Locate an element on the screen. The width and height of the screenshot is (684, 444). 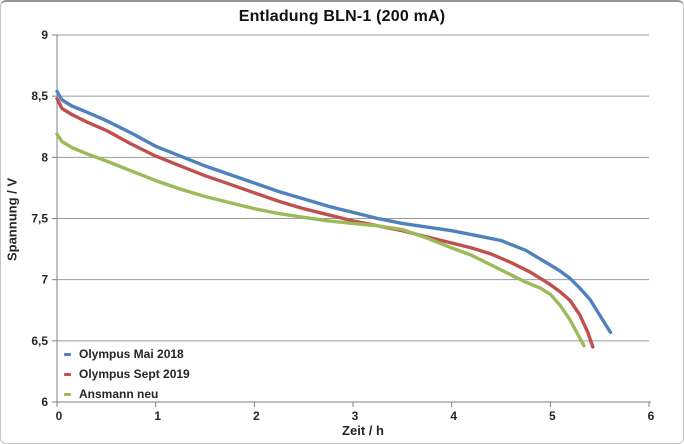
x-tick-label: 5 is located at coordinates (552, 416).